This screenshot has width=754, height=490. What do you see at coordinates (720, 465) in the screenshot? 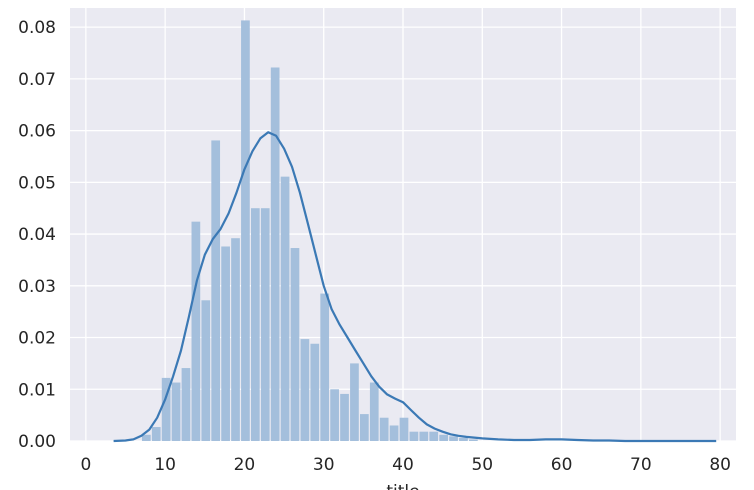
I see `x-tick-label: 80` at bounding box center [720, 465].